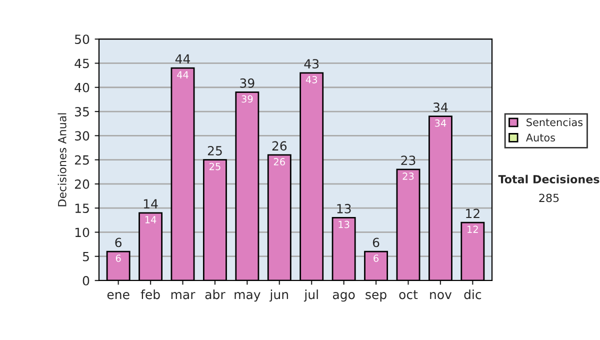  I want to click on y-tick-label: 50, so click(82, 39).